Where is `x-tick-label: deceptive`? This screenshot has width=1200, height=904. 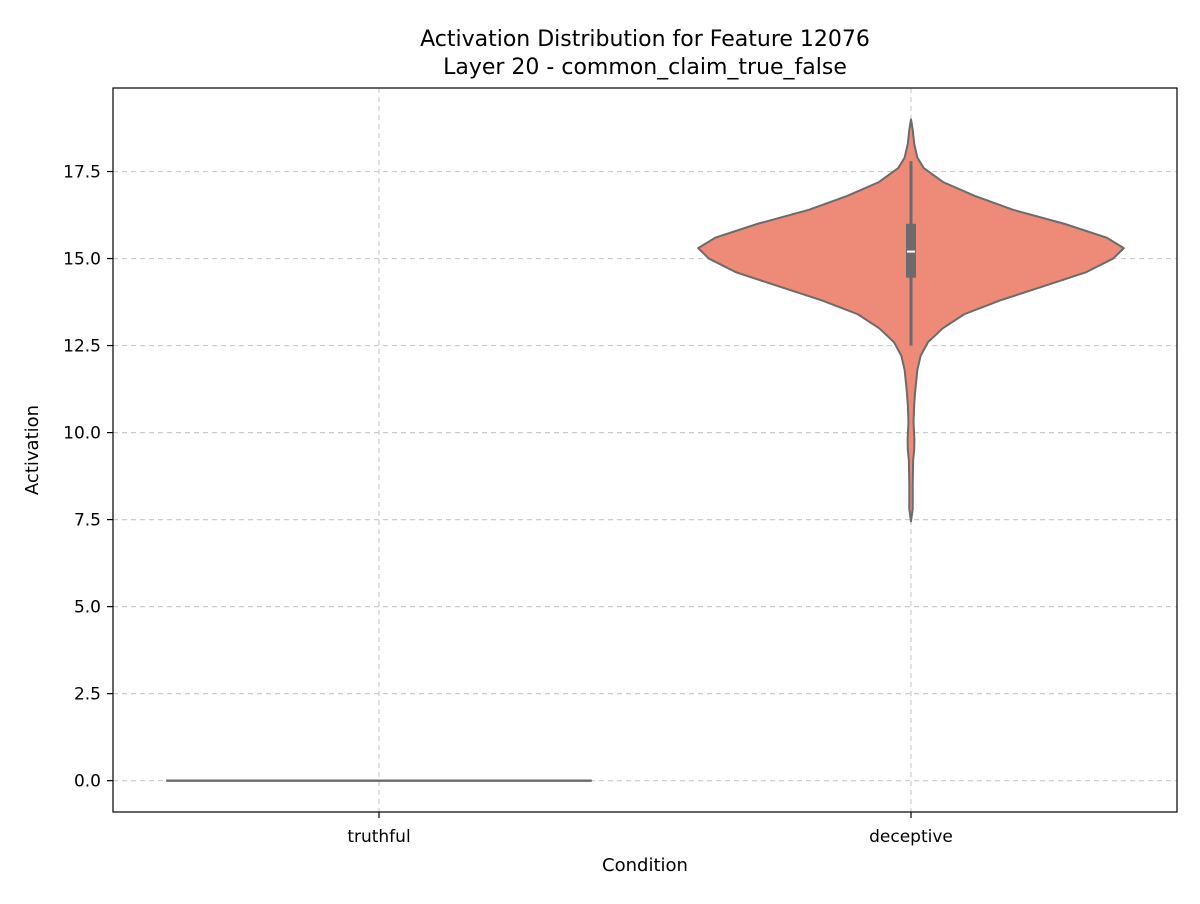
x-tick-label: deceptive is located at coordinates (911, 837).